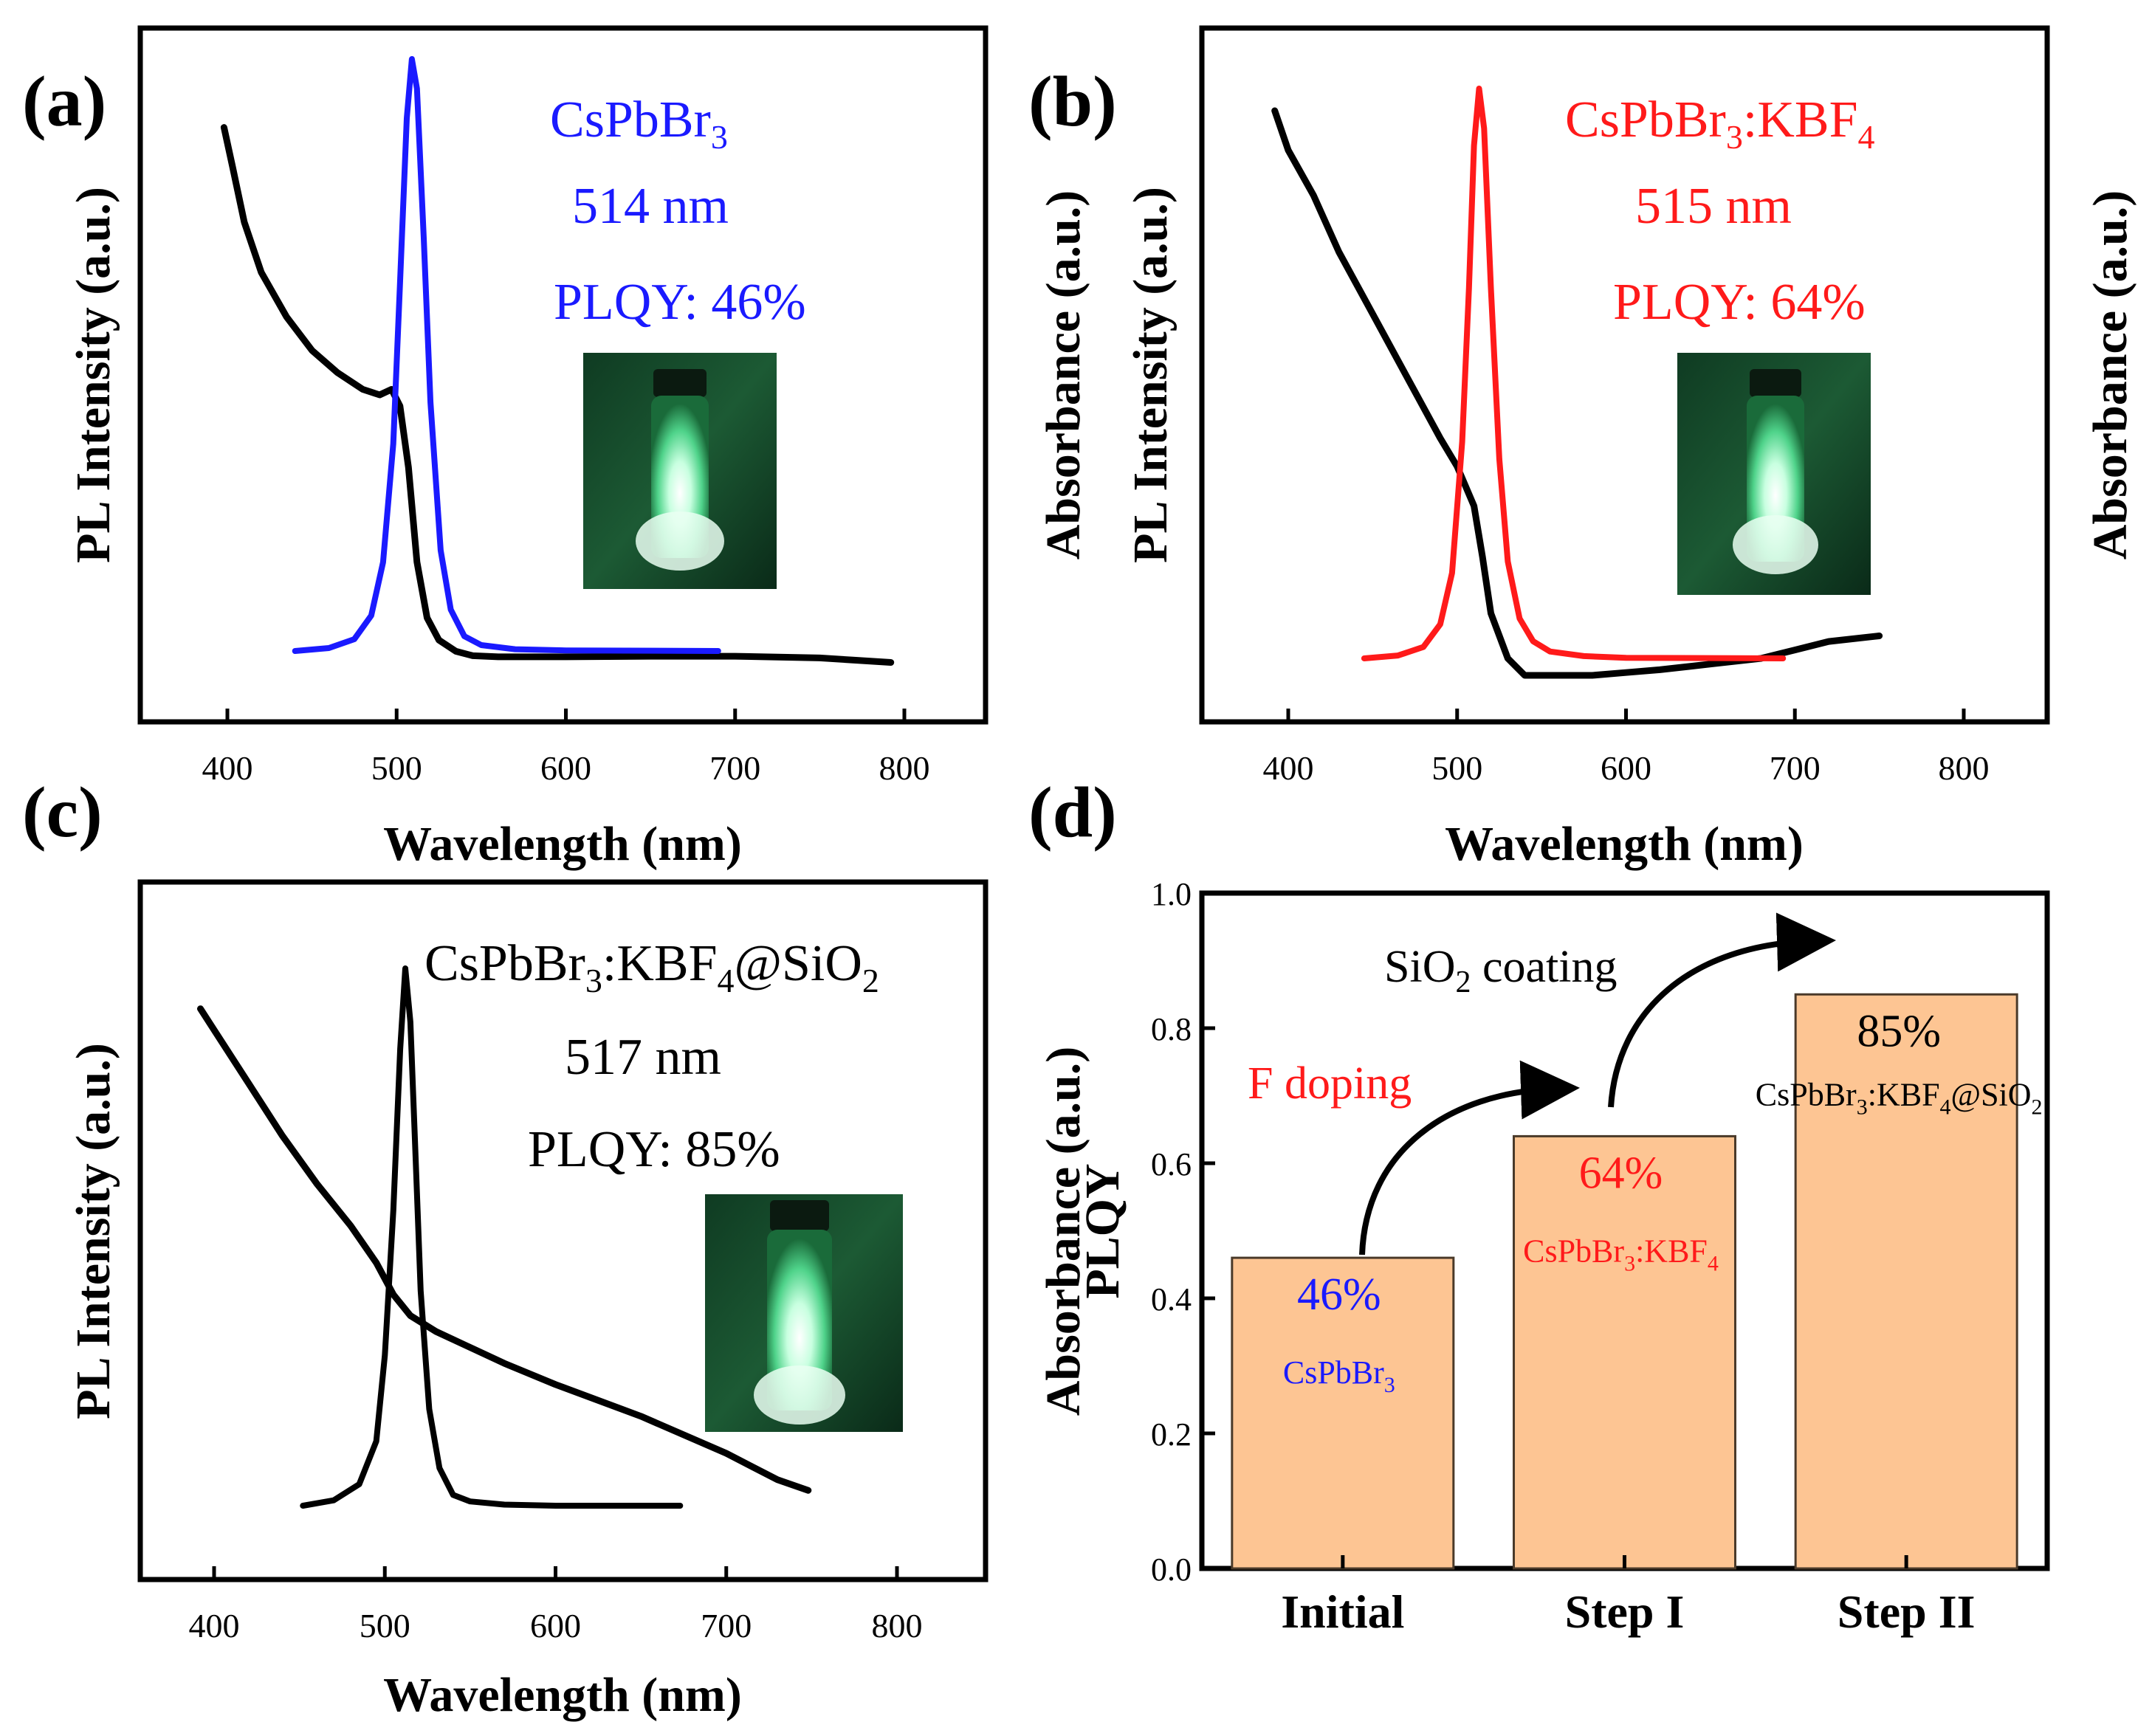 This screenshot has height=1736, width=2152. Describe the element at coordinates (680, 302) in the screenshot. I see `plqy-label-a: PLQY: 46%` at that location.